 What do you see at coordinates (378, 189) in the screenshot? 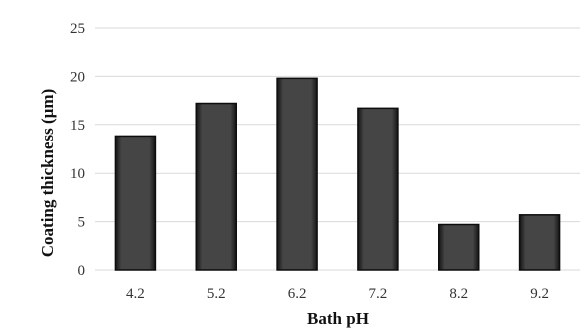
I see `bar-7.2` at bounding box center [378, 189].